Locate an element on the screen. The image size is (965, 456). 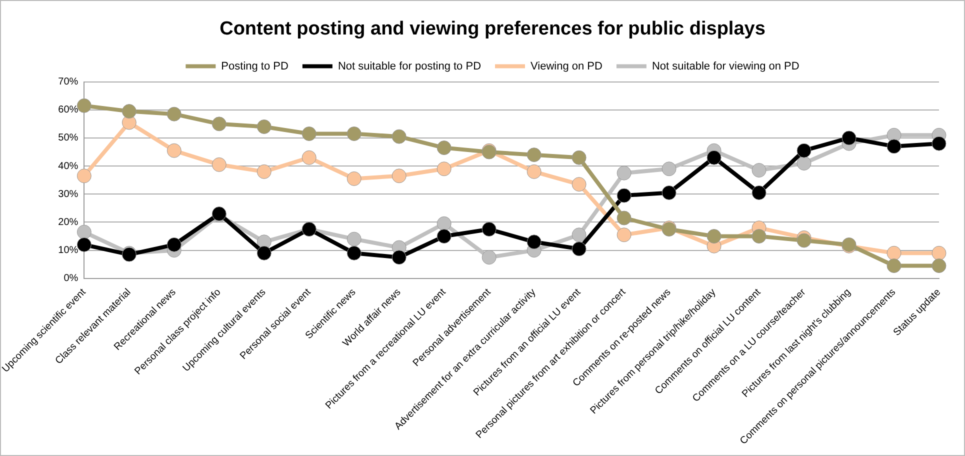
legend-label: Viewing on PD is located at coordinates (566, 66).